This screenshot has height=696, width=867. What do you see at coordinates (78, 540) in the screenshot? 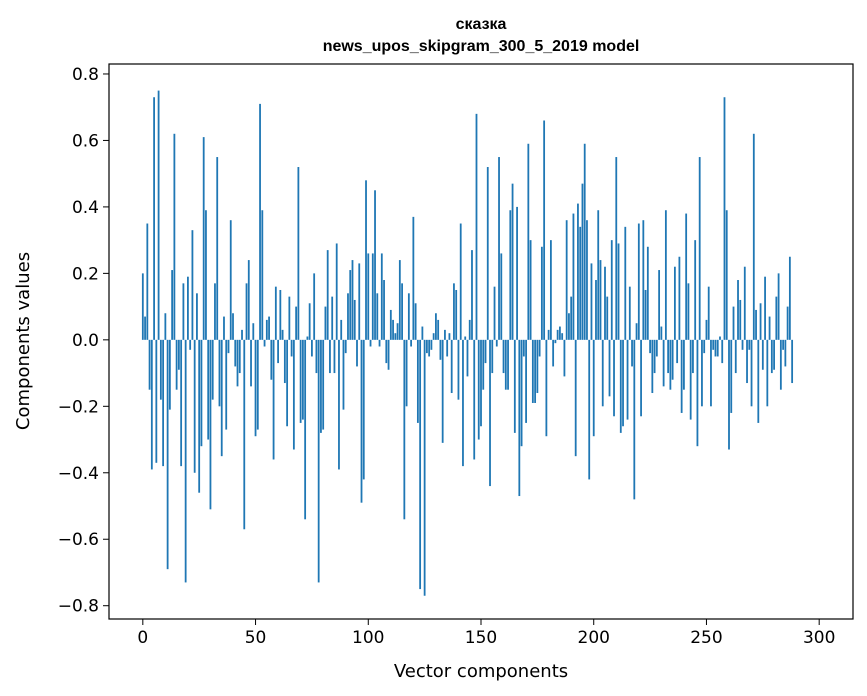
I see `y-tick-label: −0.6` at bounding box center [78, 540].